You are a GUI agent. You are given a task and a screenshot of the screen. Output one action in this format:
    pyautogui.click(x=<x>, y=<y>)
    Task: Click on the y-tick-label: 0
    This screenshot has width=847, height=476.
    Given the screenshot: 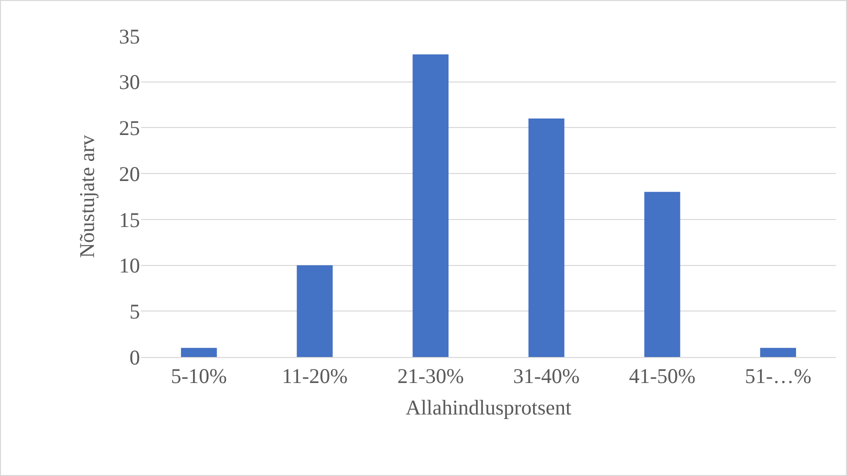 What is the action you would take?
    pyautogui.click(x=135, y=357)
    